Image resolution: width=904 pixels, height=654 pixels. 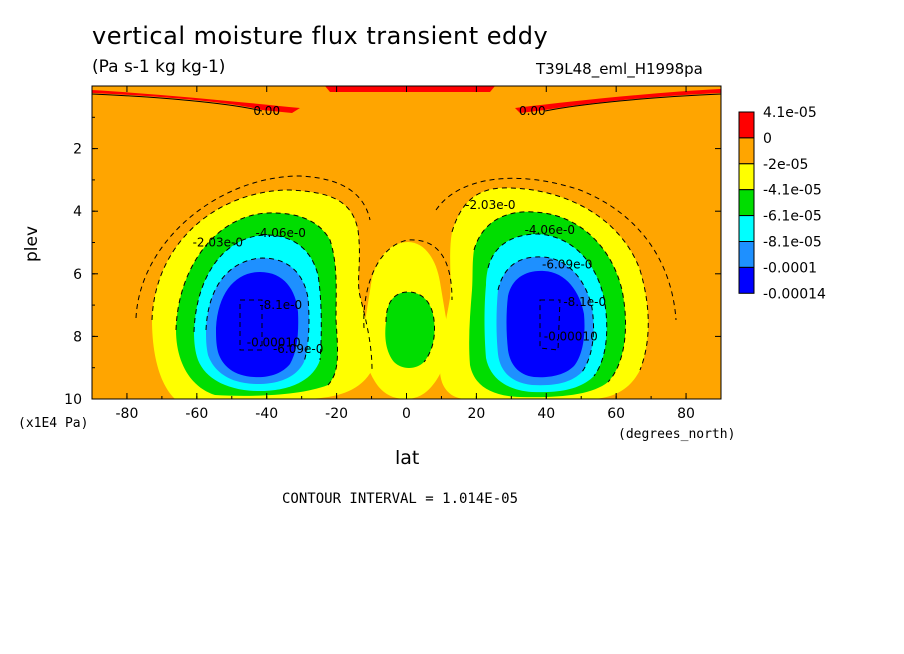 I want to click on zero-contours, so click(x=406, y=102).